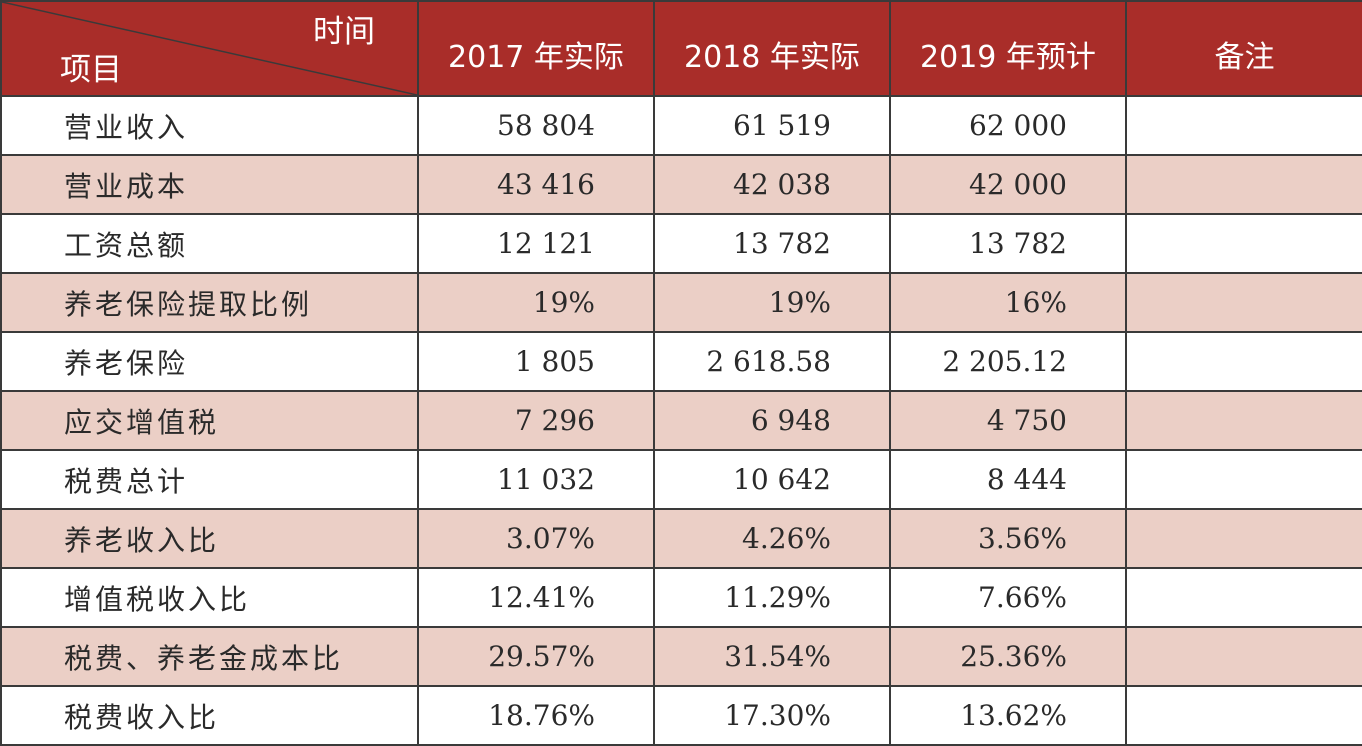  What do you see at coordinates (209, 184) in the screenshot?
I see `row-label: 营业成本` at bounding box center [209, 184].